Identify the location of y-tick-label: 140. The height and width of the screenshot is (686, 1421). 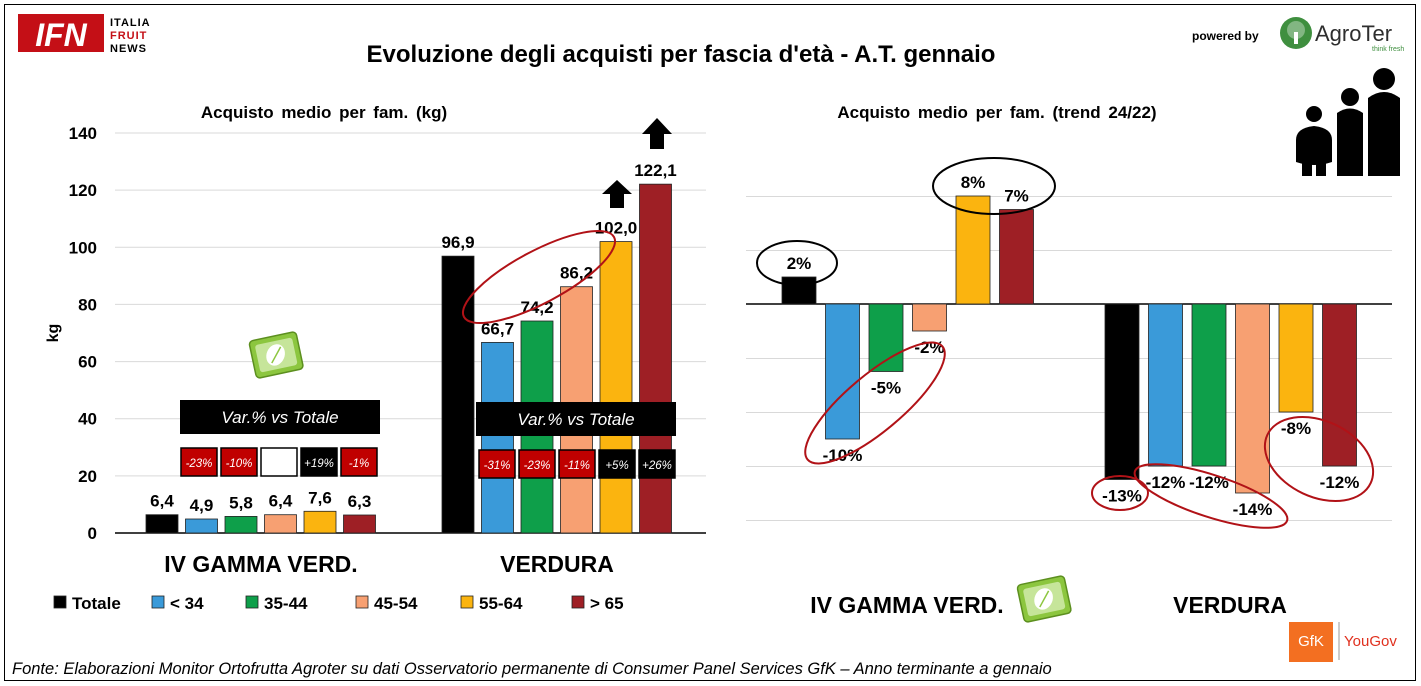
(83, 133).